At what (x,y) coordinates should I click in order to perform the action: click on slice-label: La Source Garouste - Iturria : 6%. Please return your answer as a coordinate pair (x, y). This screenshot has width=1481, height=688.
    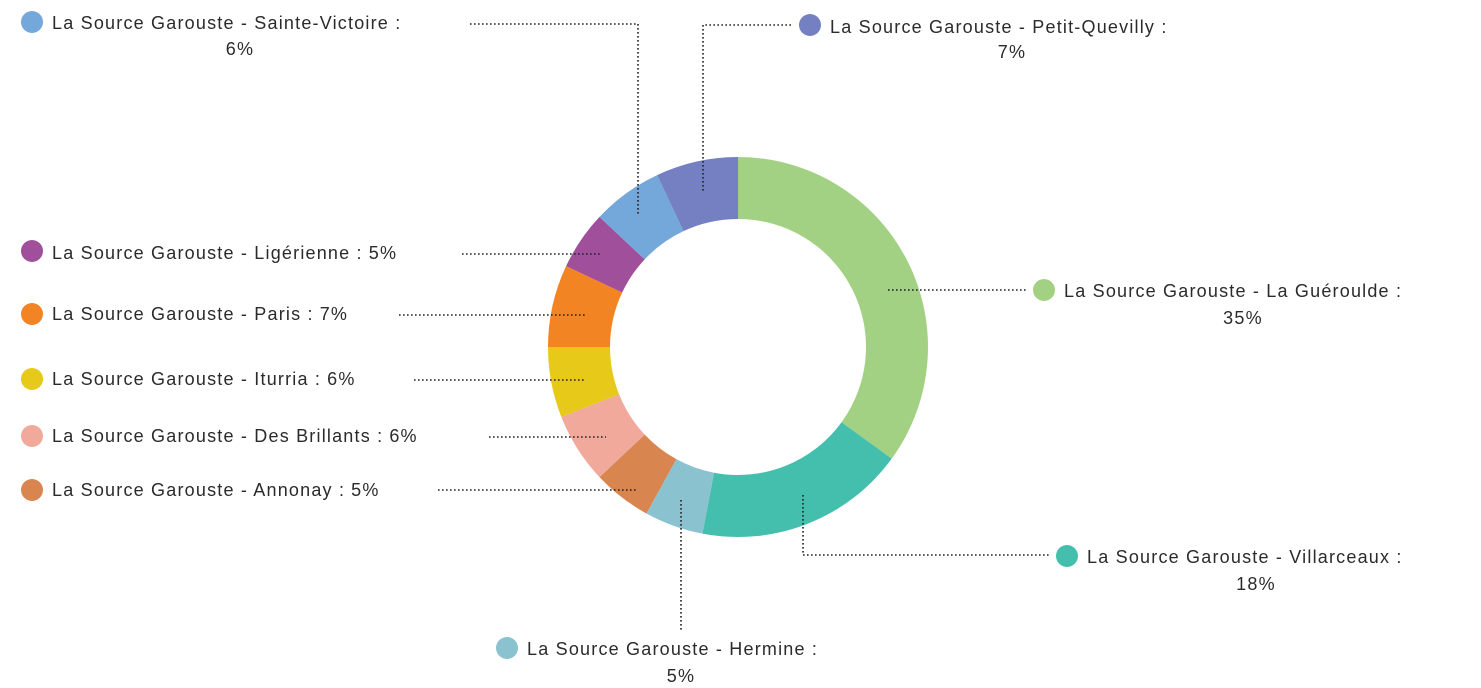
    Looking at the image, I should click on (204, 379).